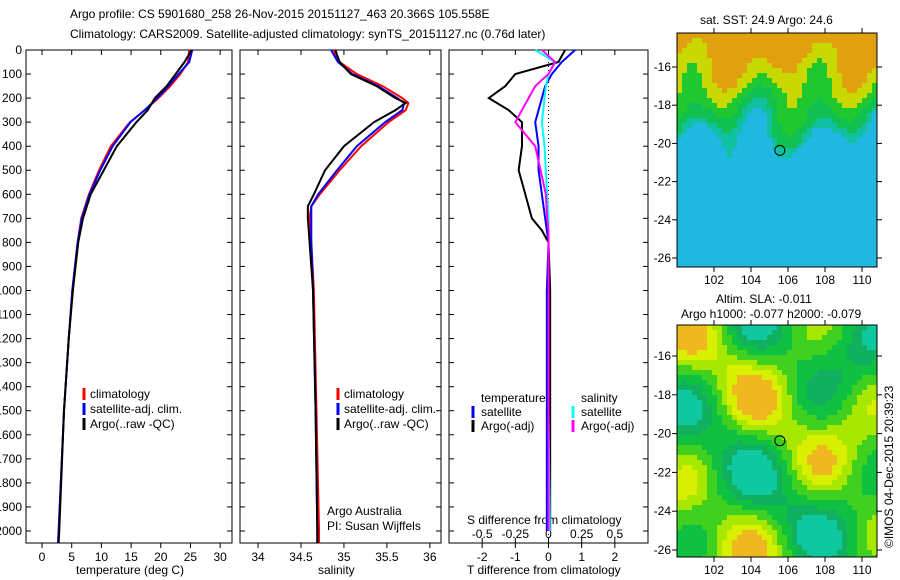  I want to click on annotation-pi: PI: Susan Wijffels, so click(374, 526).